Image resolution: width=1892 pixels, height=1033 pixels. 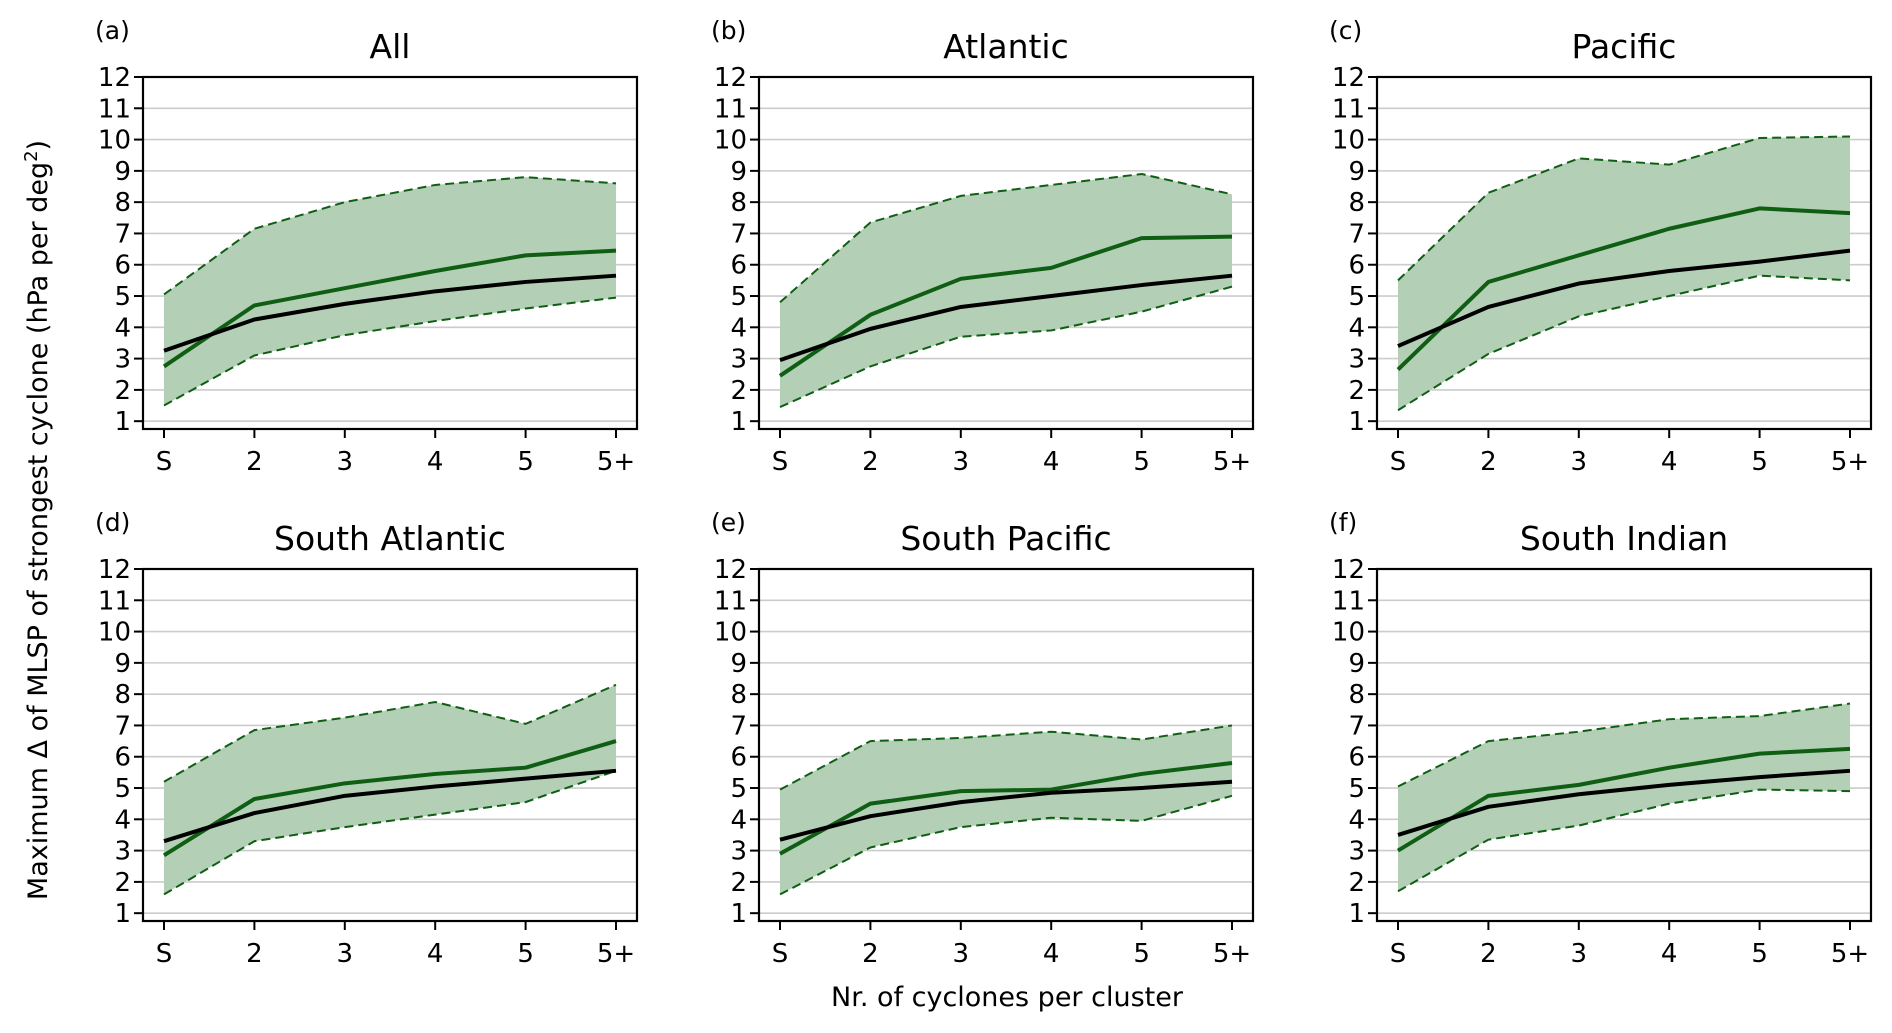 I want to click on panel-letter: (c), so click(x=1345, y=30).